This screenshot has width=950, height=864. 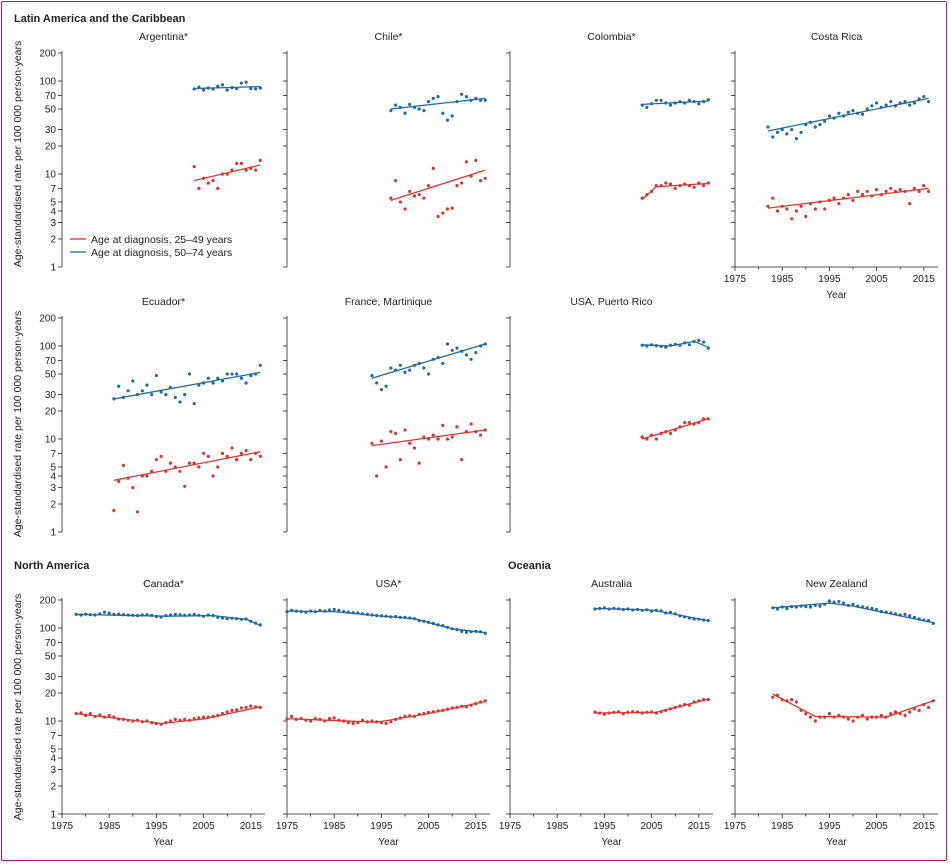 What do you see at coordinates (53, 202) in the screenshot?
I see `y-tick-label: 5` at bounding box center [53, 202].